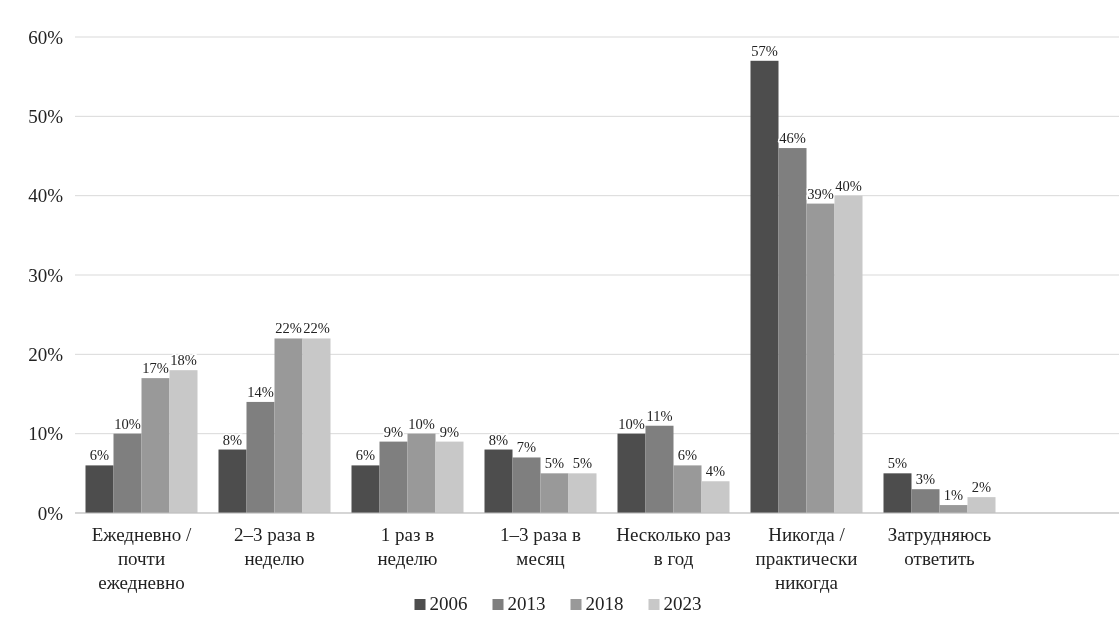 This screenshot has width=1119, height=643. What do you see at coordinates (155, 368) in the screenshot?
I see `data-label: 17%` at bounding box center [155, 368].